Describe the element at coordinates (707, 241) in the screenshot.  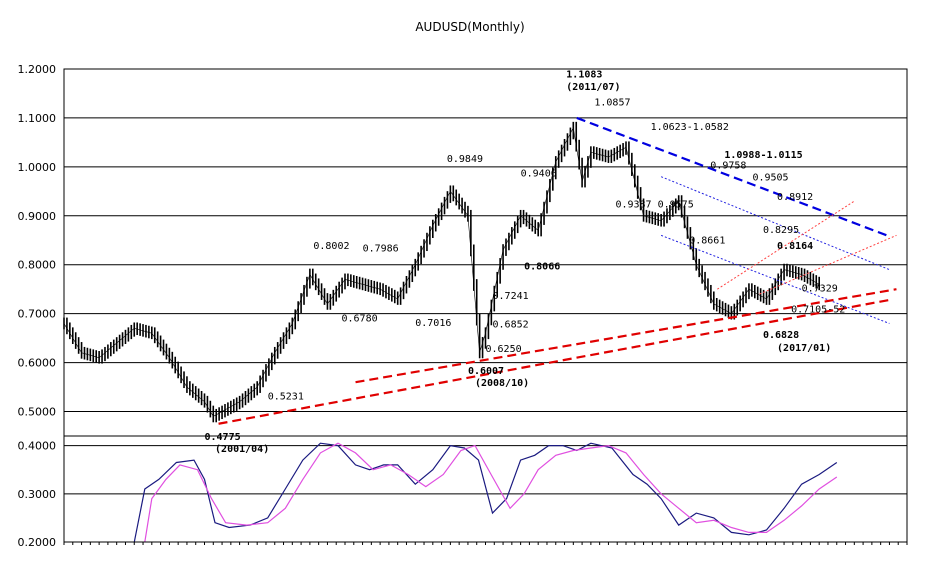
I see `price-annotation: 0.8661` at that location.